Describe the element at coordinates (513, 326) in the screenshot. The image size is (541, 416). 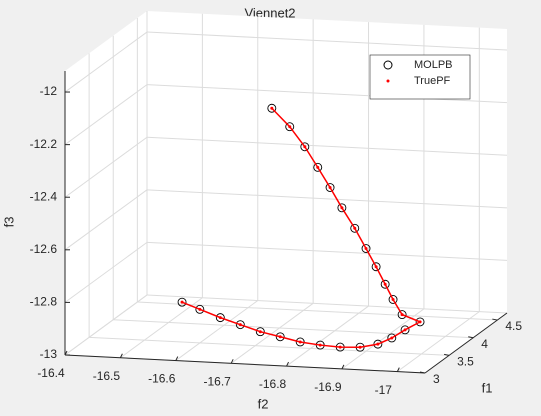
I see `x-tick-label: 4.5` at that location.